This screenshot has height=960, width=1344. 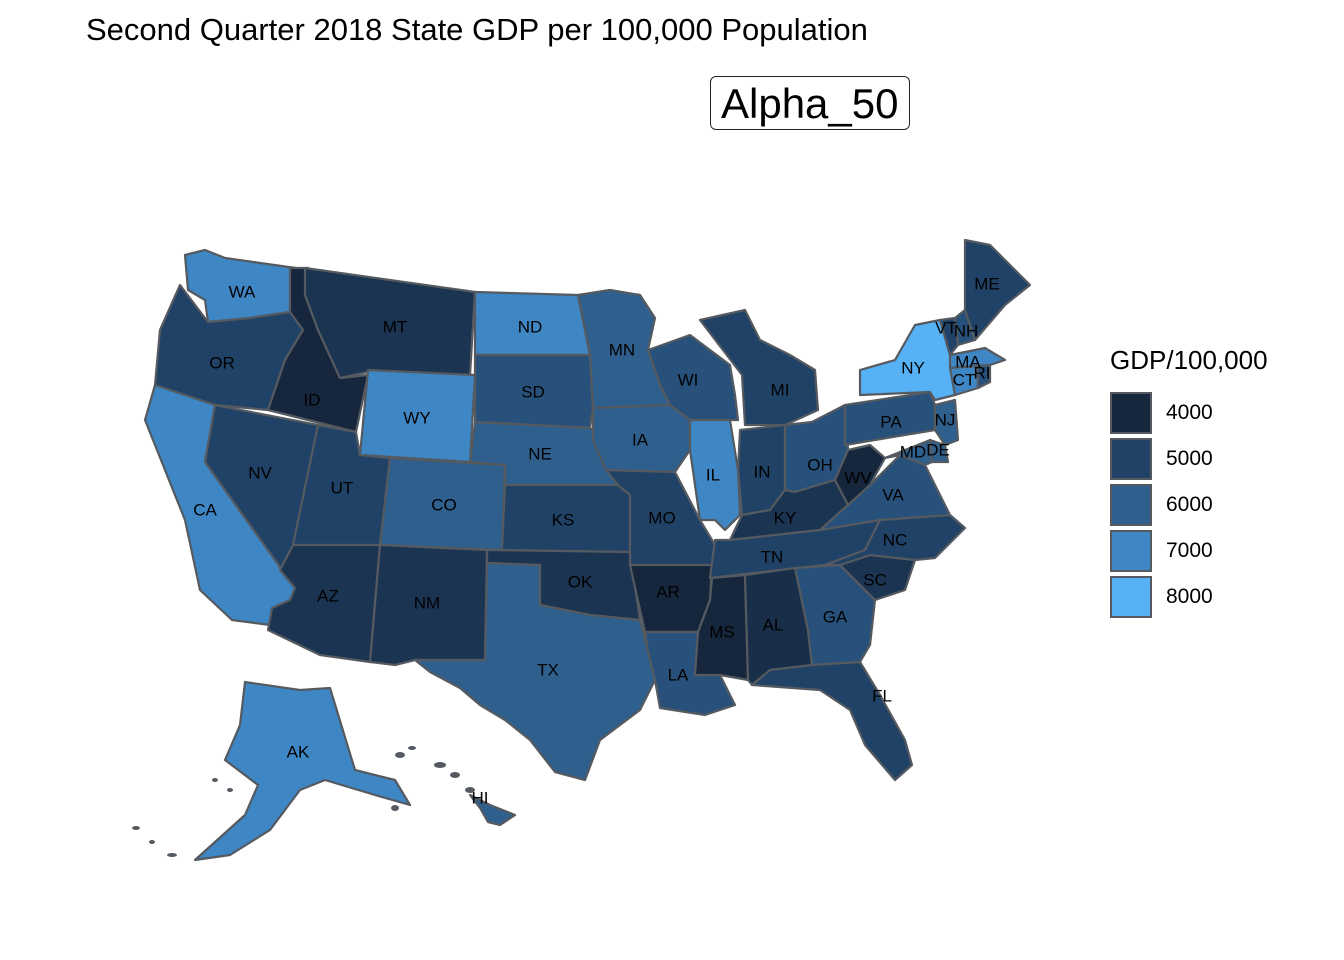 I want to click on state-label-pa: PA, so click(x=891, y=422).